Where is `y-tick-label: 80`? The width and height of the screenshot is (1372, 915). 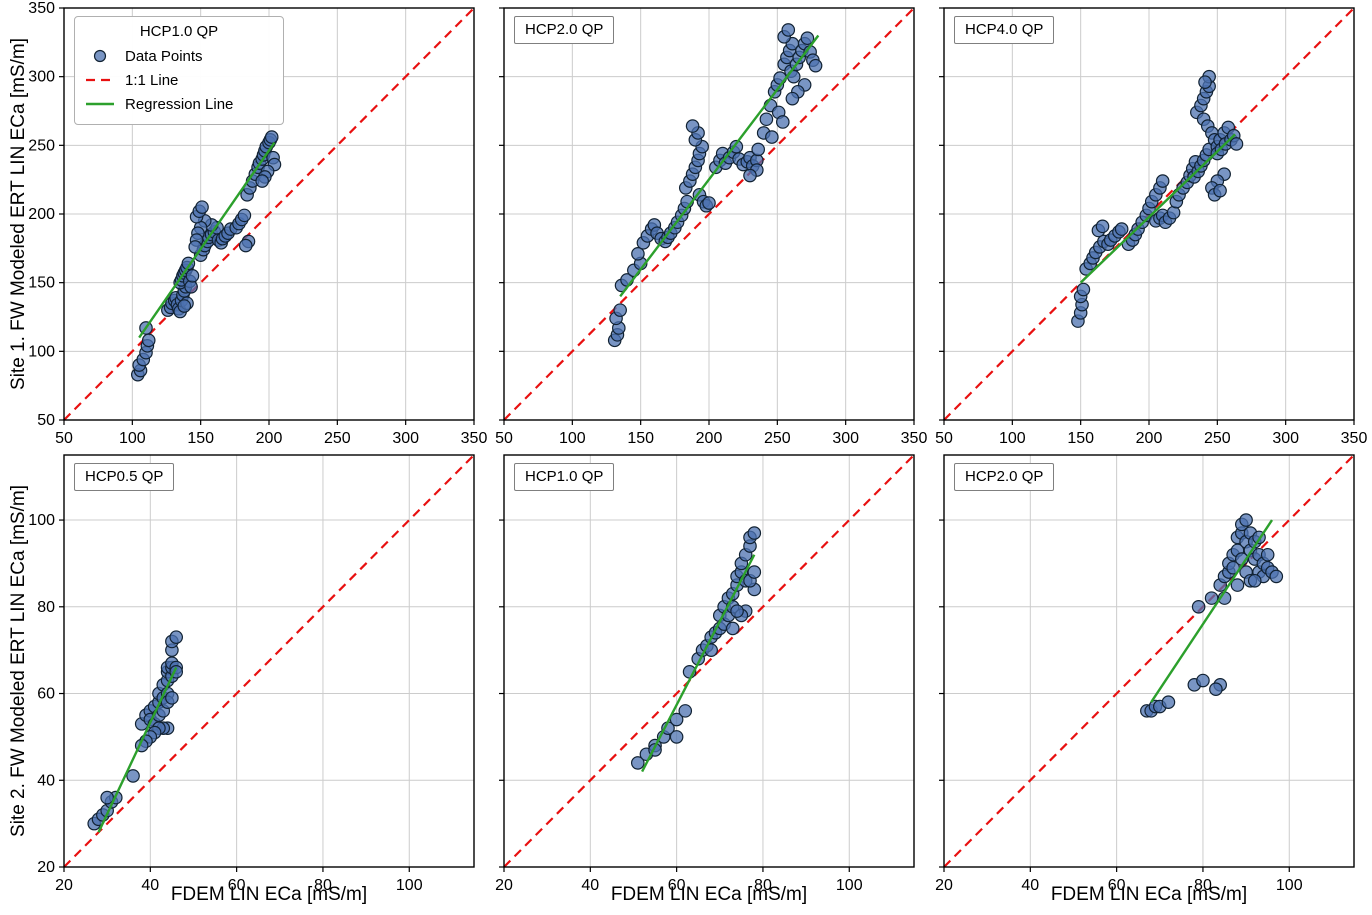
y-tick-label: 80 is located at coordinates (46, 607).